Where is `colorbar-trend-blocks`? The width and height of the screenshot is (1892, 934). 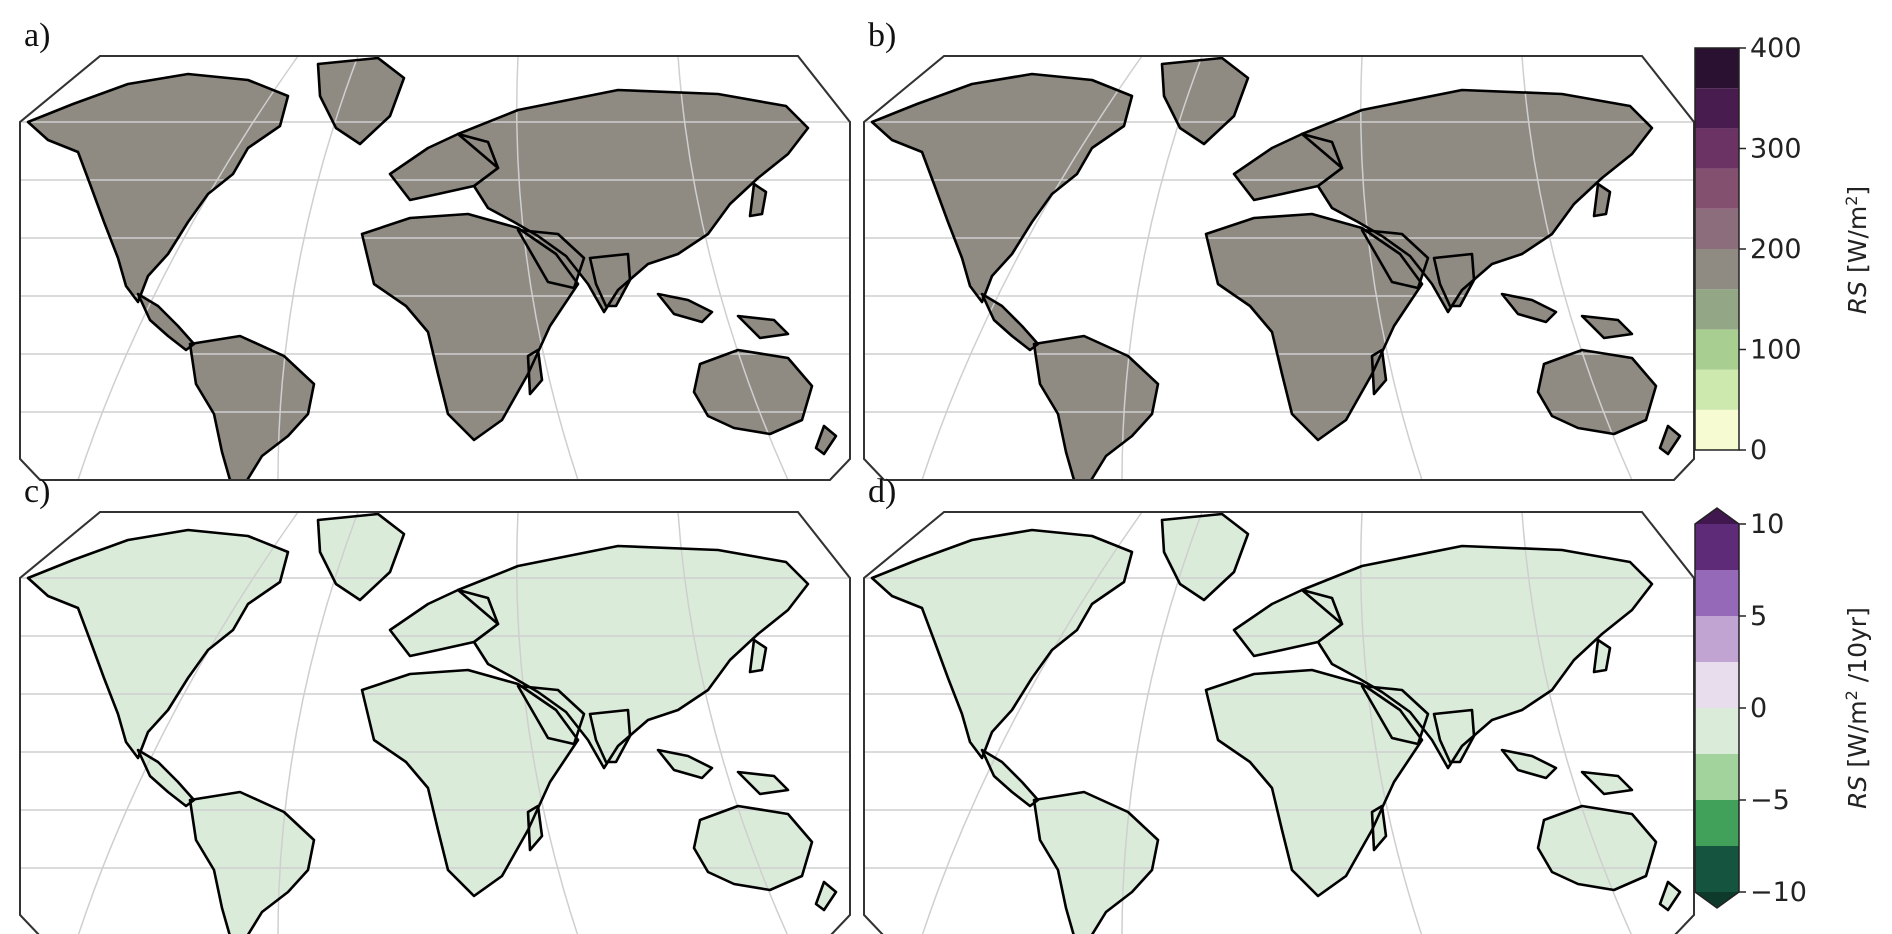
colorbar-trend-blocks is located at coordinates (1717, 708).